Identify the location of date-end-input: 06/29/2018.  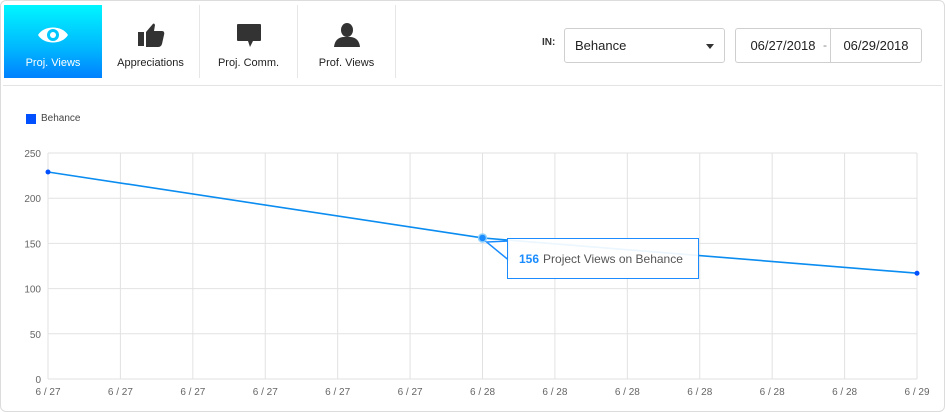
(876, 45).